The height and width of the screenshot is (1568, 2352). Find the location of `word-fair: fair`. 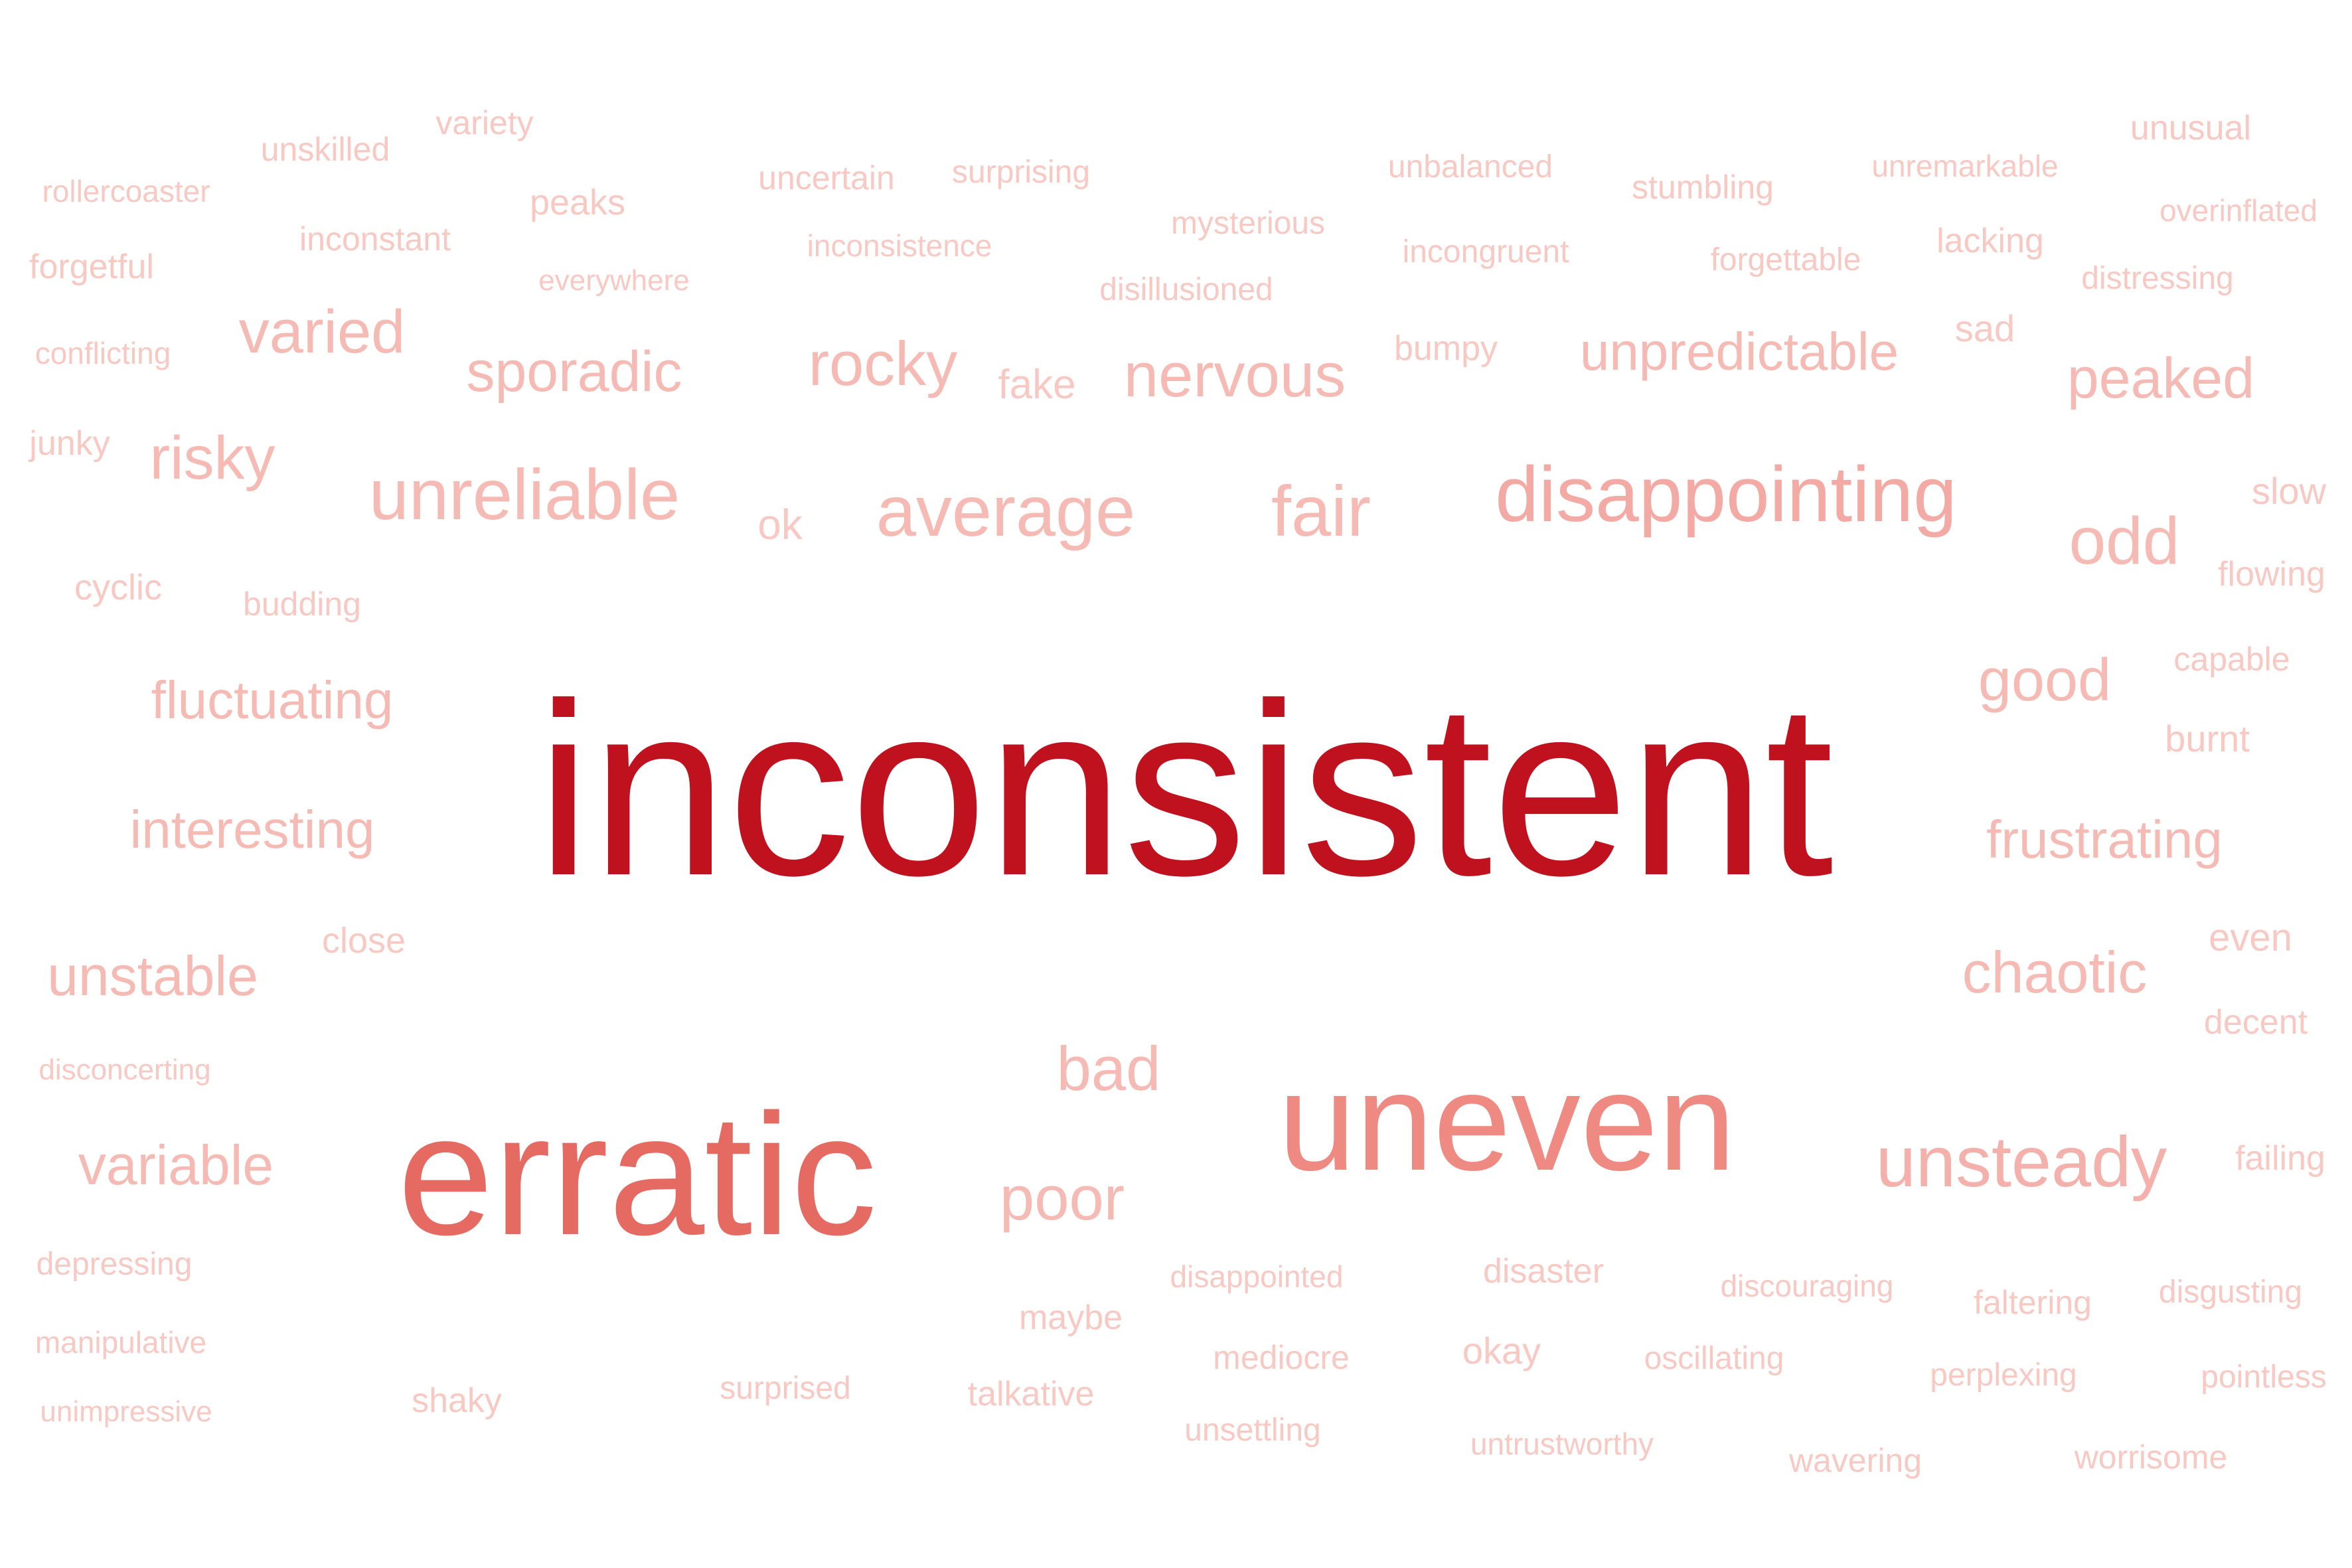

word-fair: fair is located at coordinates (1322, 511).